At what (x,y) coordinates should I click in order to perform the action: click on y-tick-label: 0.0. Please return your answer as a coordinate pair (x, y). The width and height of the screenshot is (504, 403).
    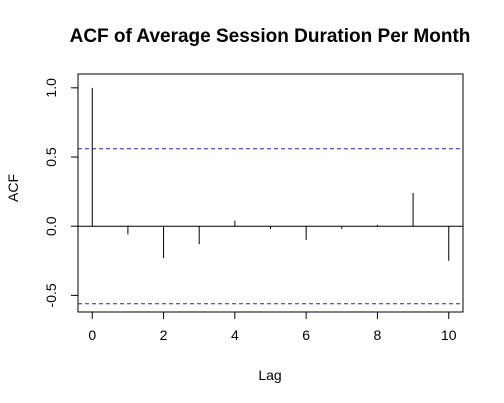
    Looking at the image, I should click on (51, 226).